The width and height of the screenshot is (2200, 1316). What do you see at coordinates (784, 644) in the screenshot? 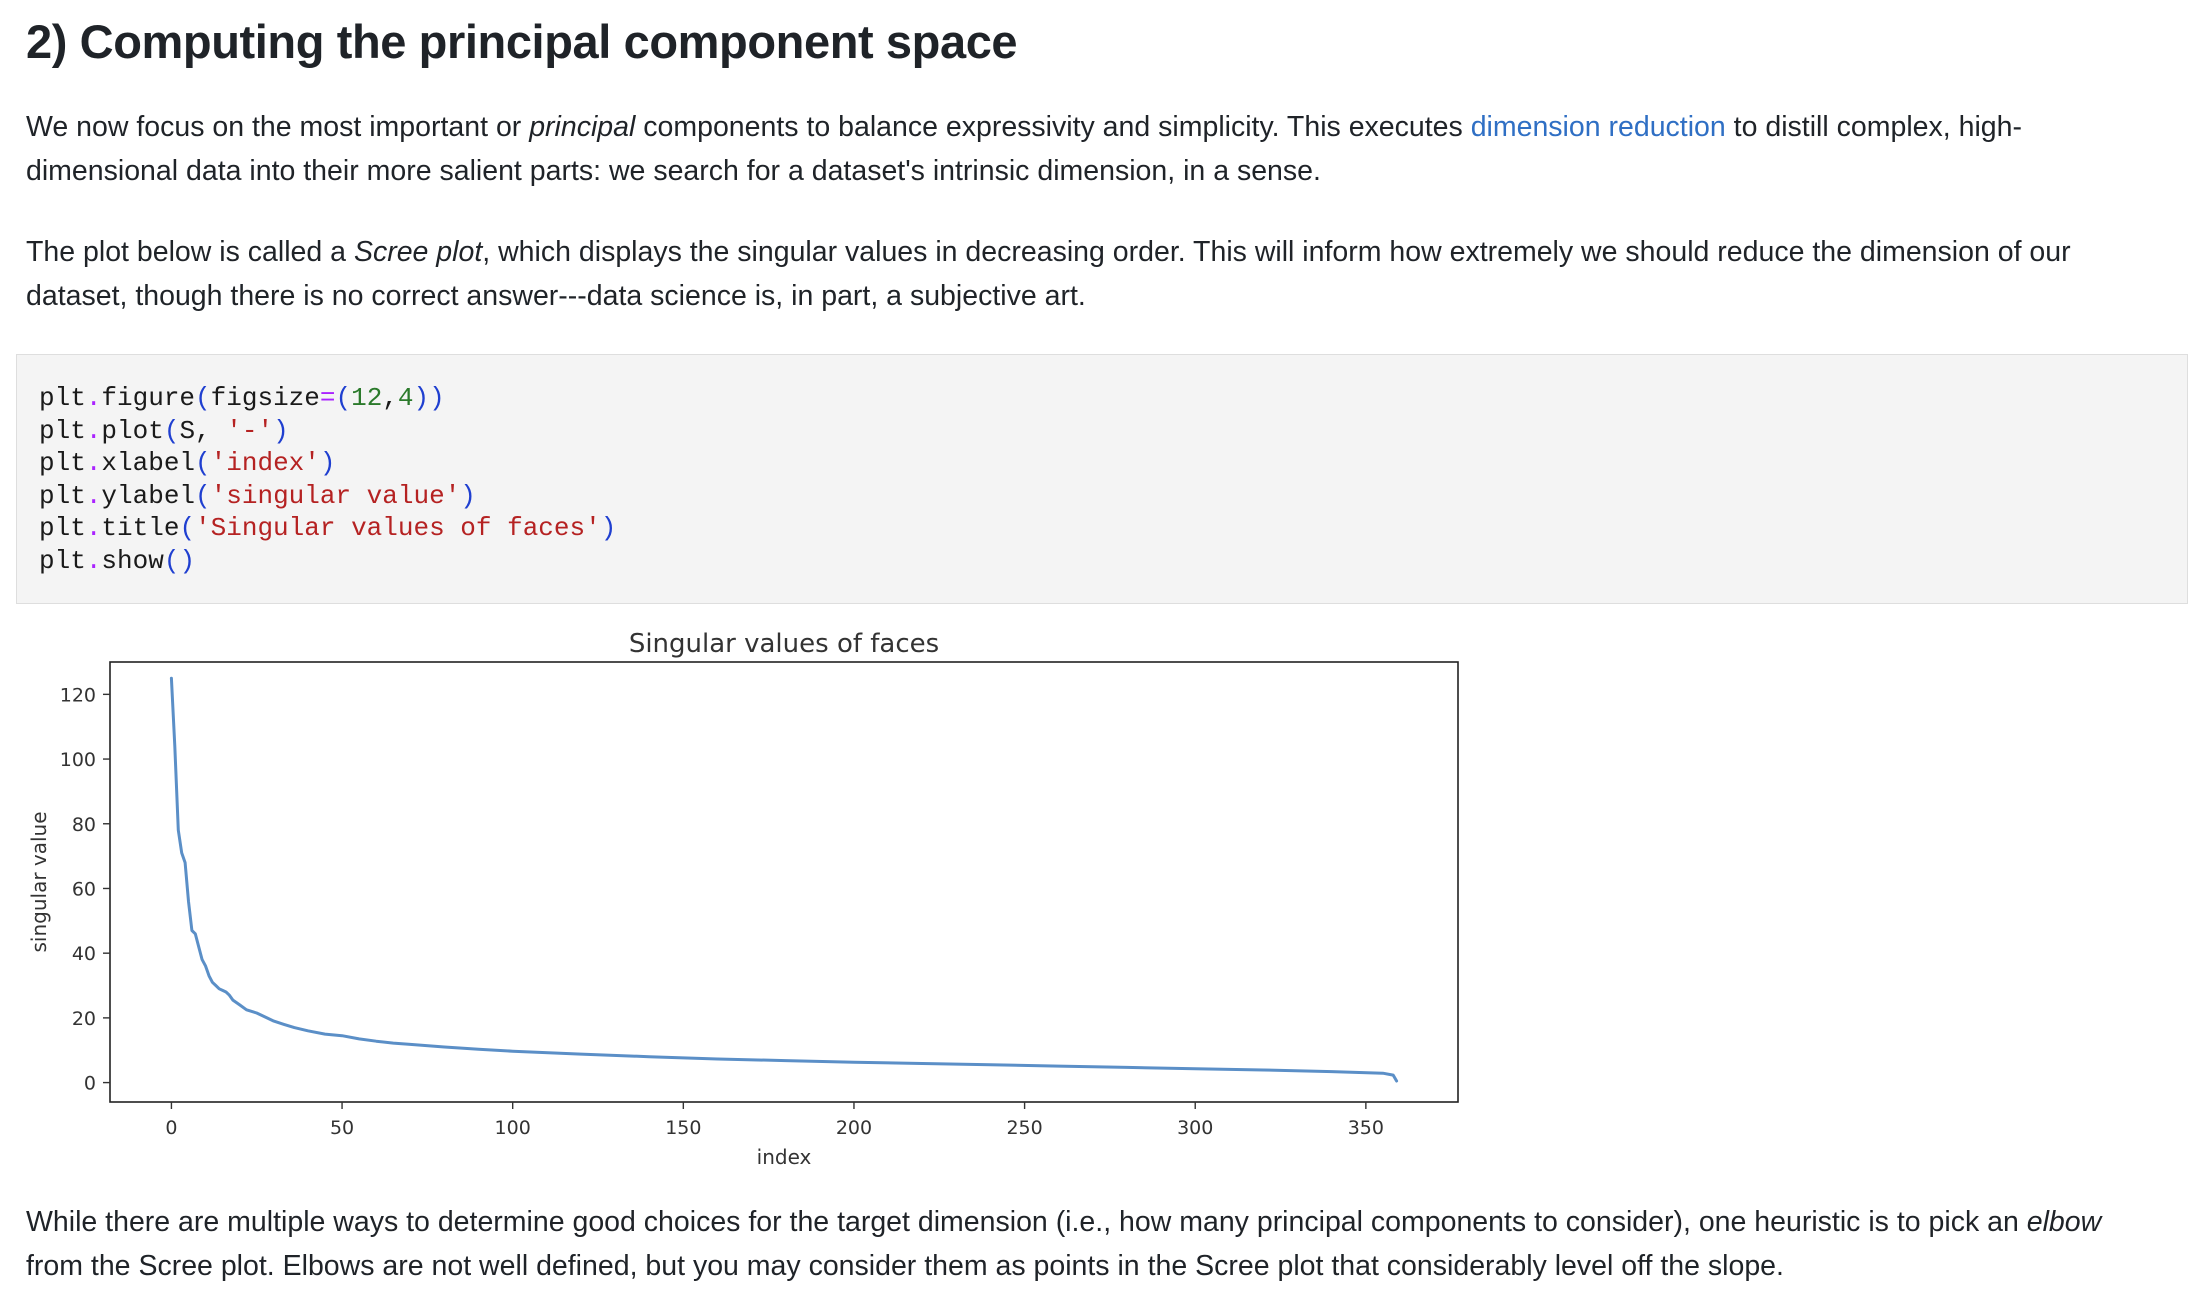
I see `chart-title: Singular values of faces` at bounding box center [784, 644].